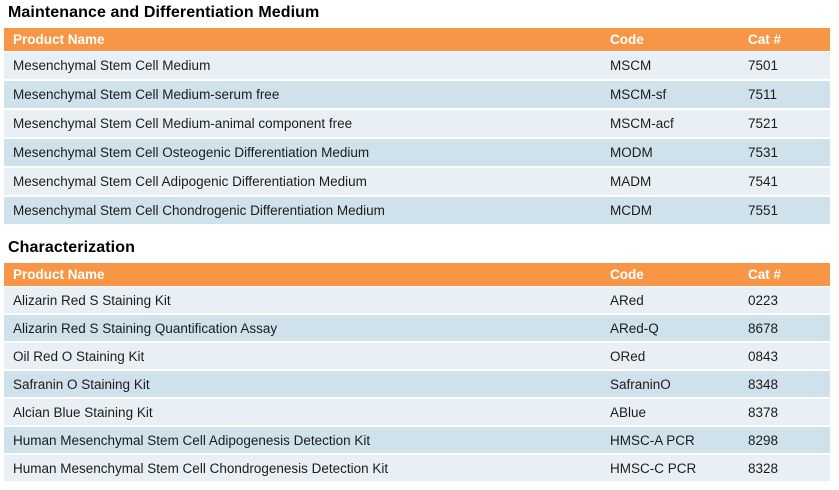  Describe the element at coordinates (417, 357) in the screenshot. I see `table-row: Oil Red O Staining Kit ORed 0843` at that location.